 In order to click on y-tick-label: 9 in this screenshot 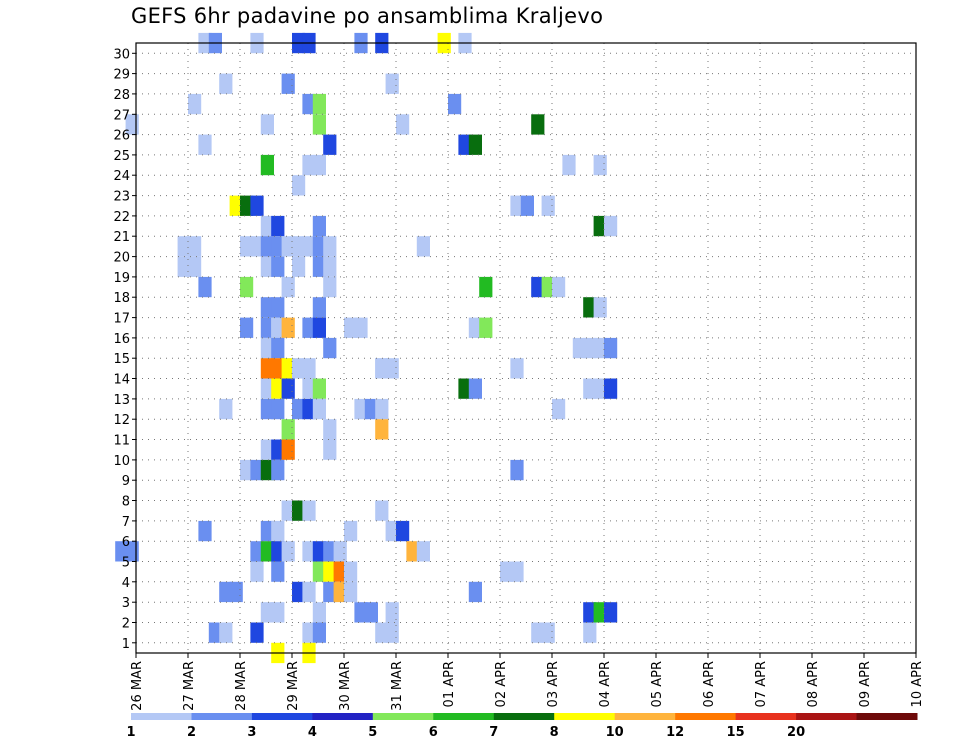, I will do `click(126, 481)`.